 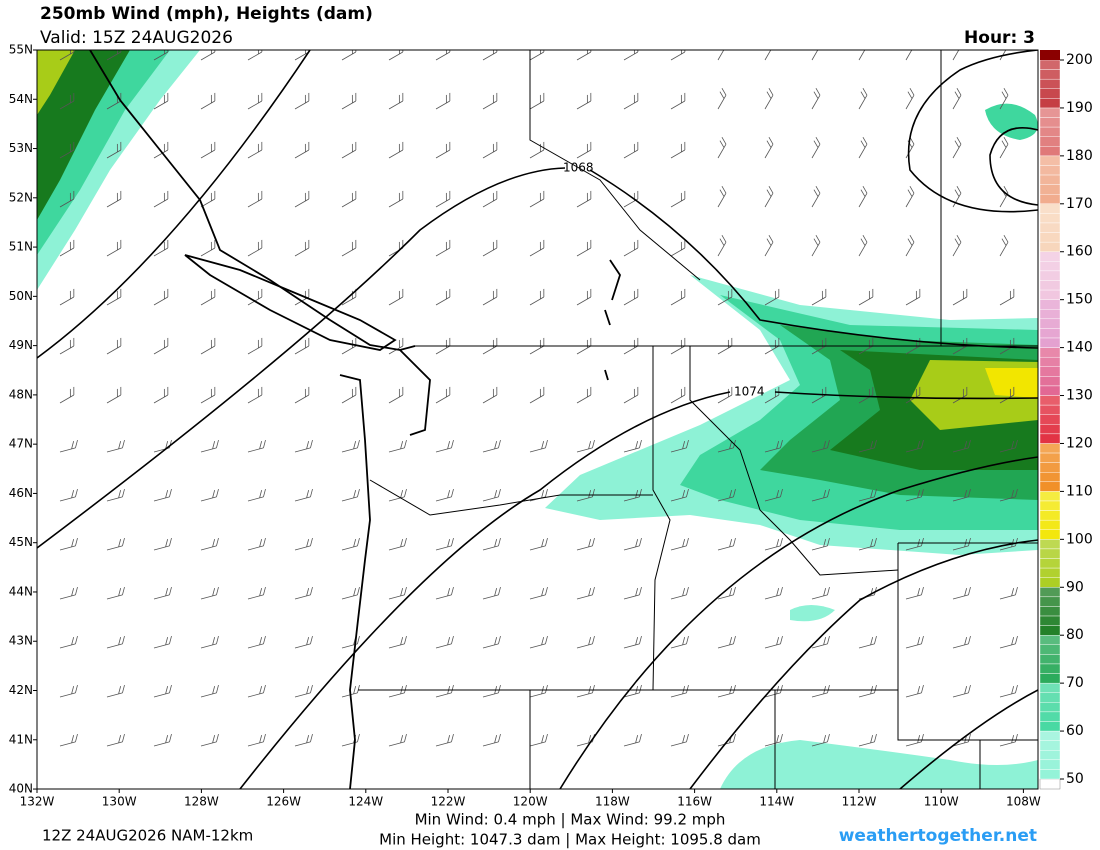 I want to click on lat-label: 52N, so click(x=21, y=197).